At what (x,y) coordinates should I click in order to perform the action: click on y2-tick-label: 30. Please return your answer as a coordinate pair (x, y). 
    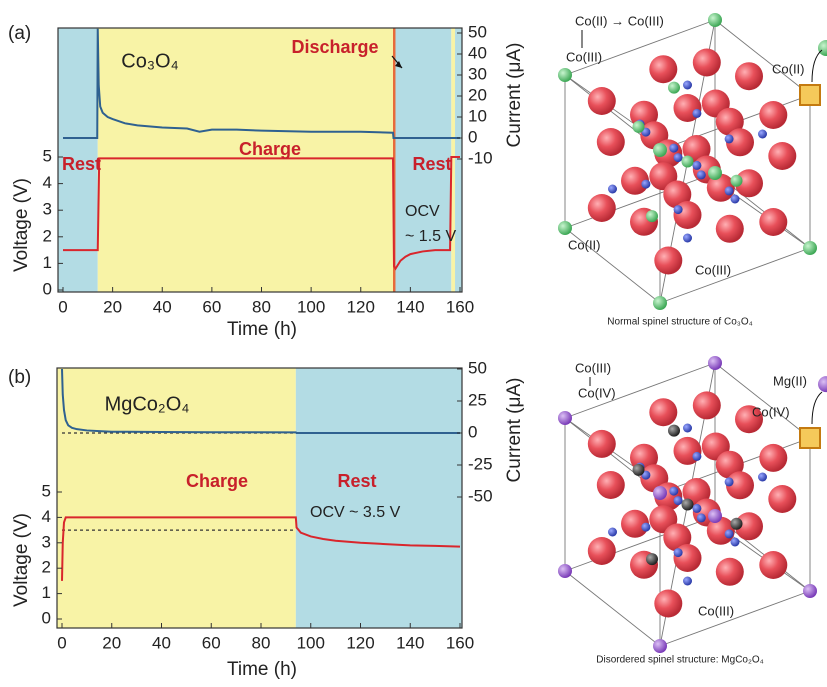
    Looking at the image, I should click on (477, 73).